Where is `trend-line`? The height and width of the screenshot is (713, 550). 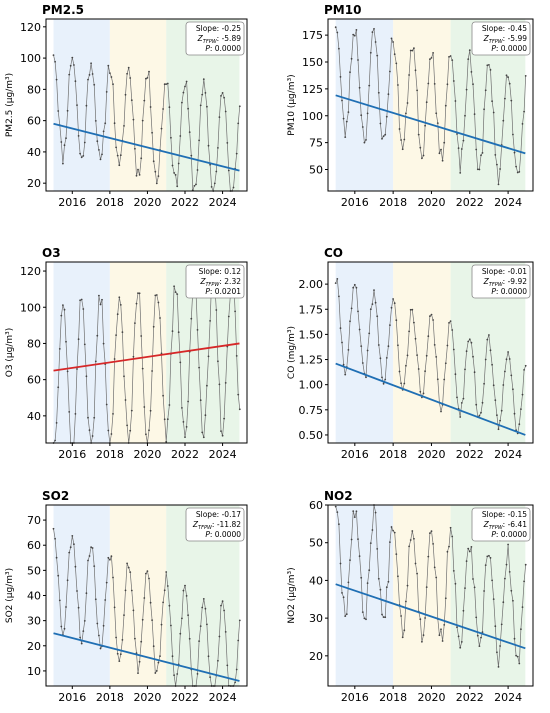 trend-line is located at coordinates (146, 657).